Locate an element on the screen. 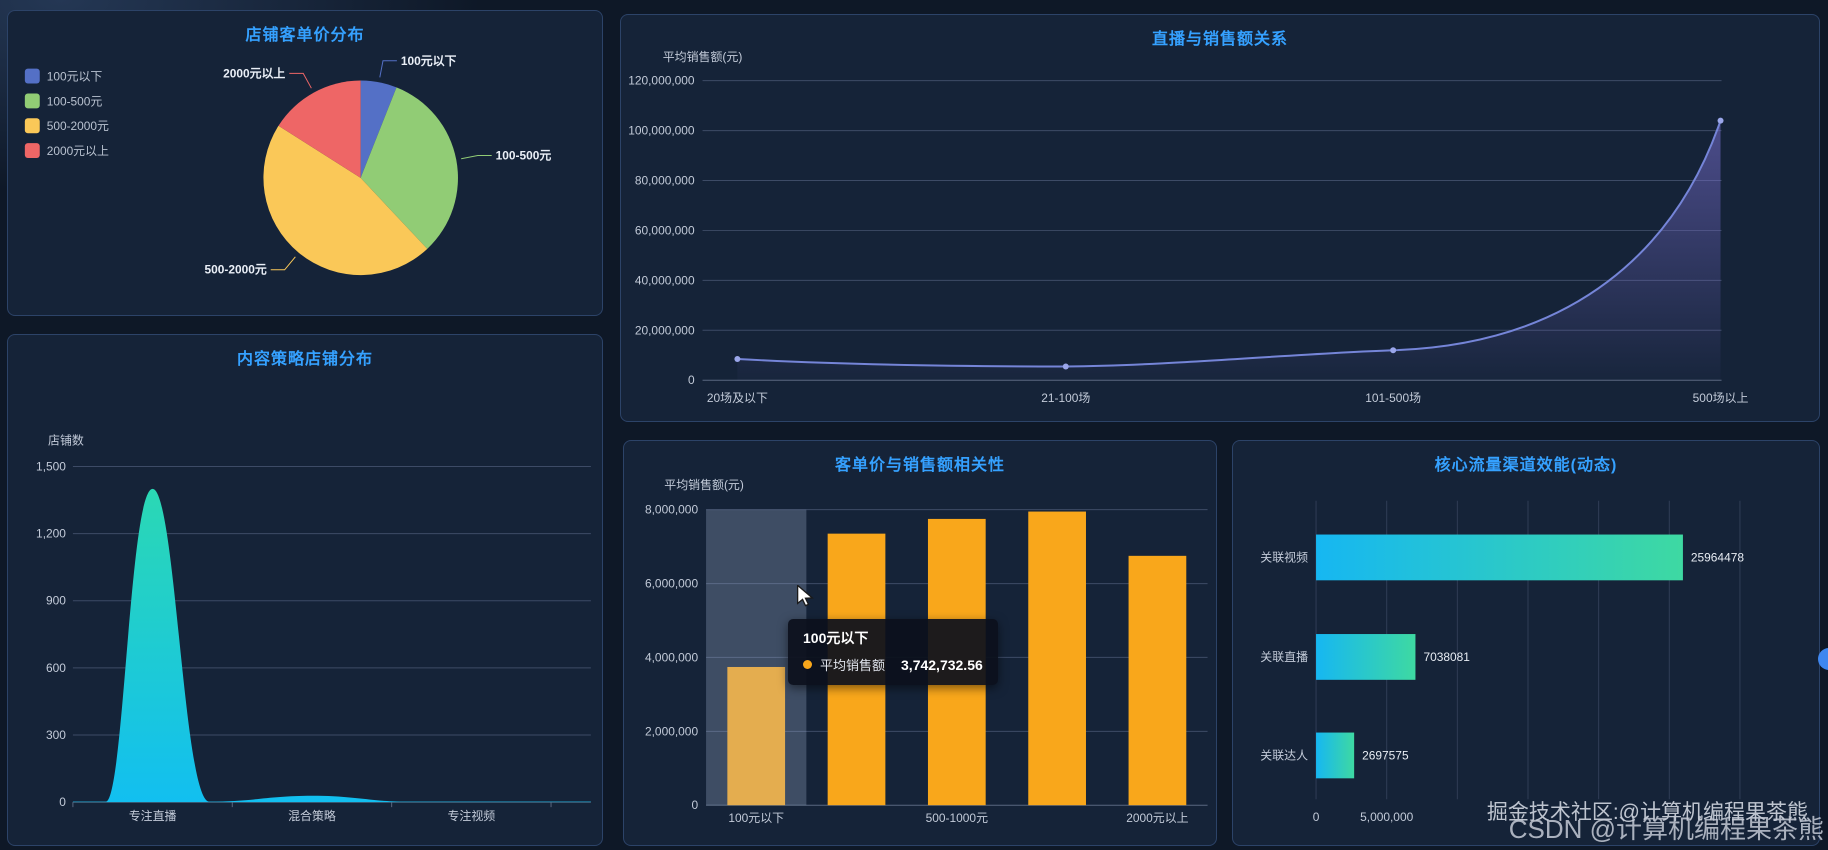  category-label: 关联直播 is located at coordinates (1284, 657).